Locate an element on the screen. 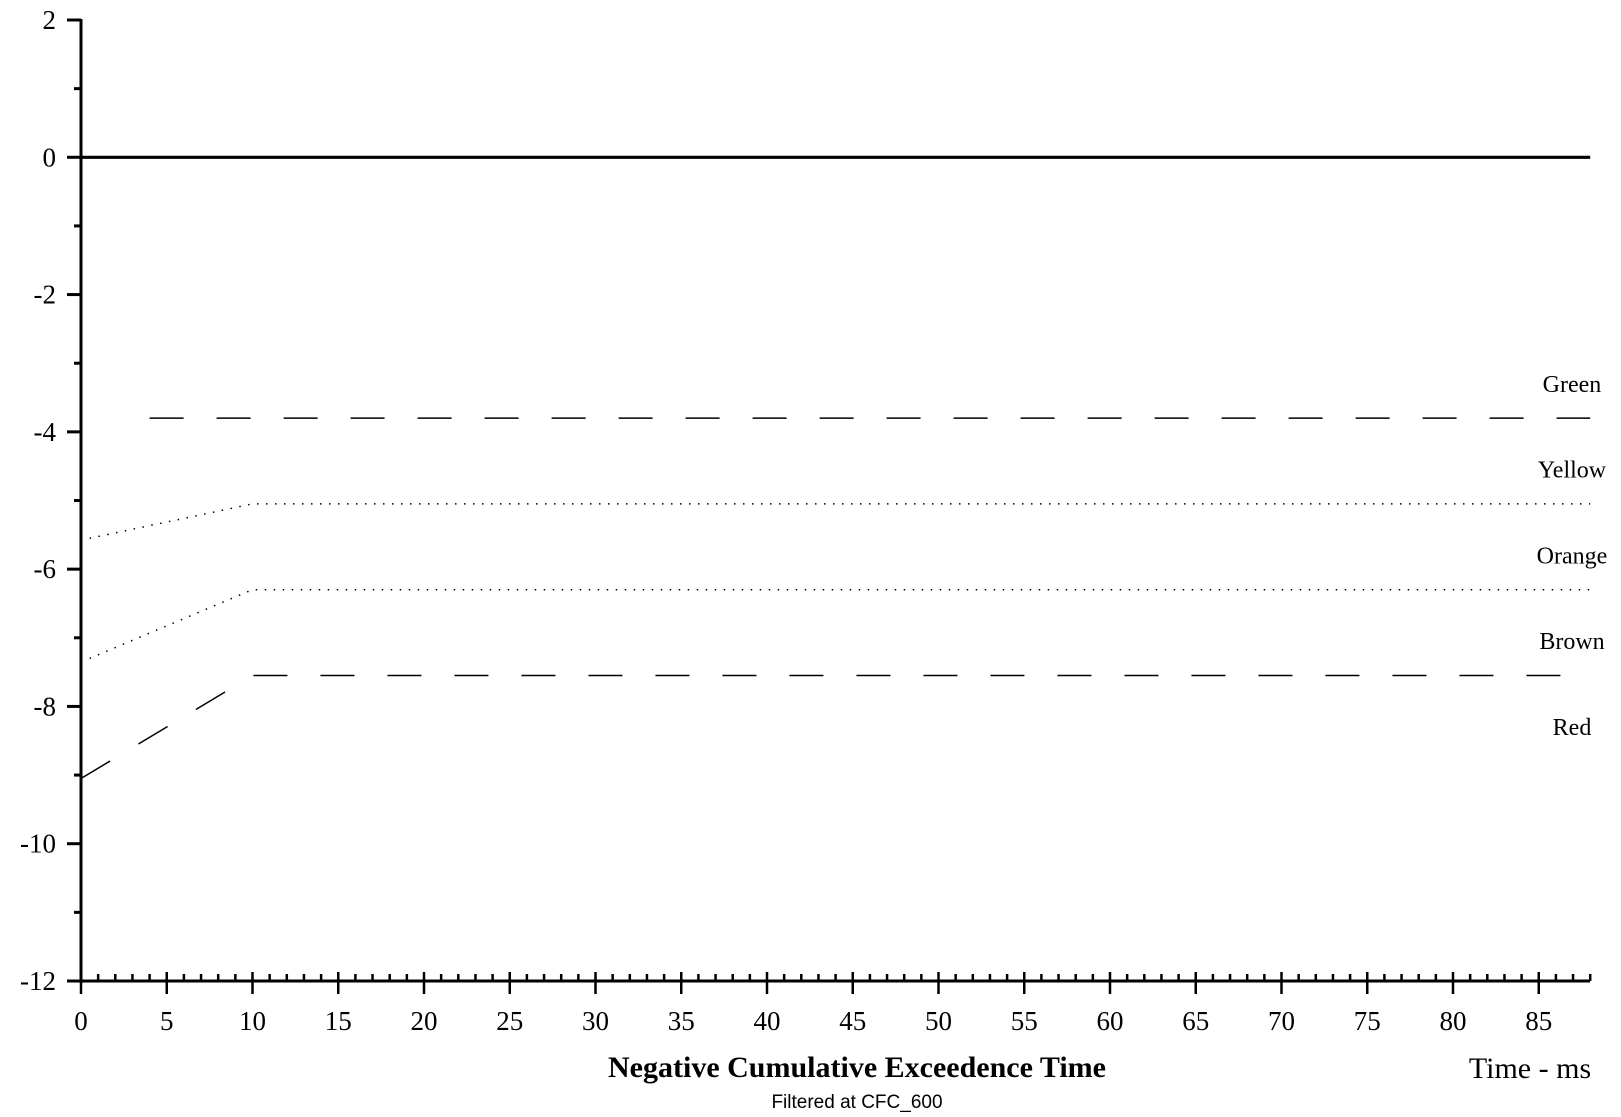 The height and width of the screenshot is (1117, 1621). band-label-orange: Orange is located at coordinates (1572, 556).